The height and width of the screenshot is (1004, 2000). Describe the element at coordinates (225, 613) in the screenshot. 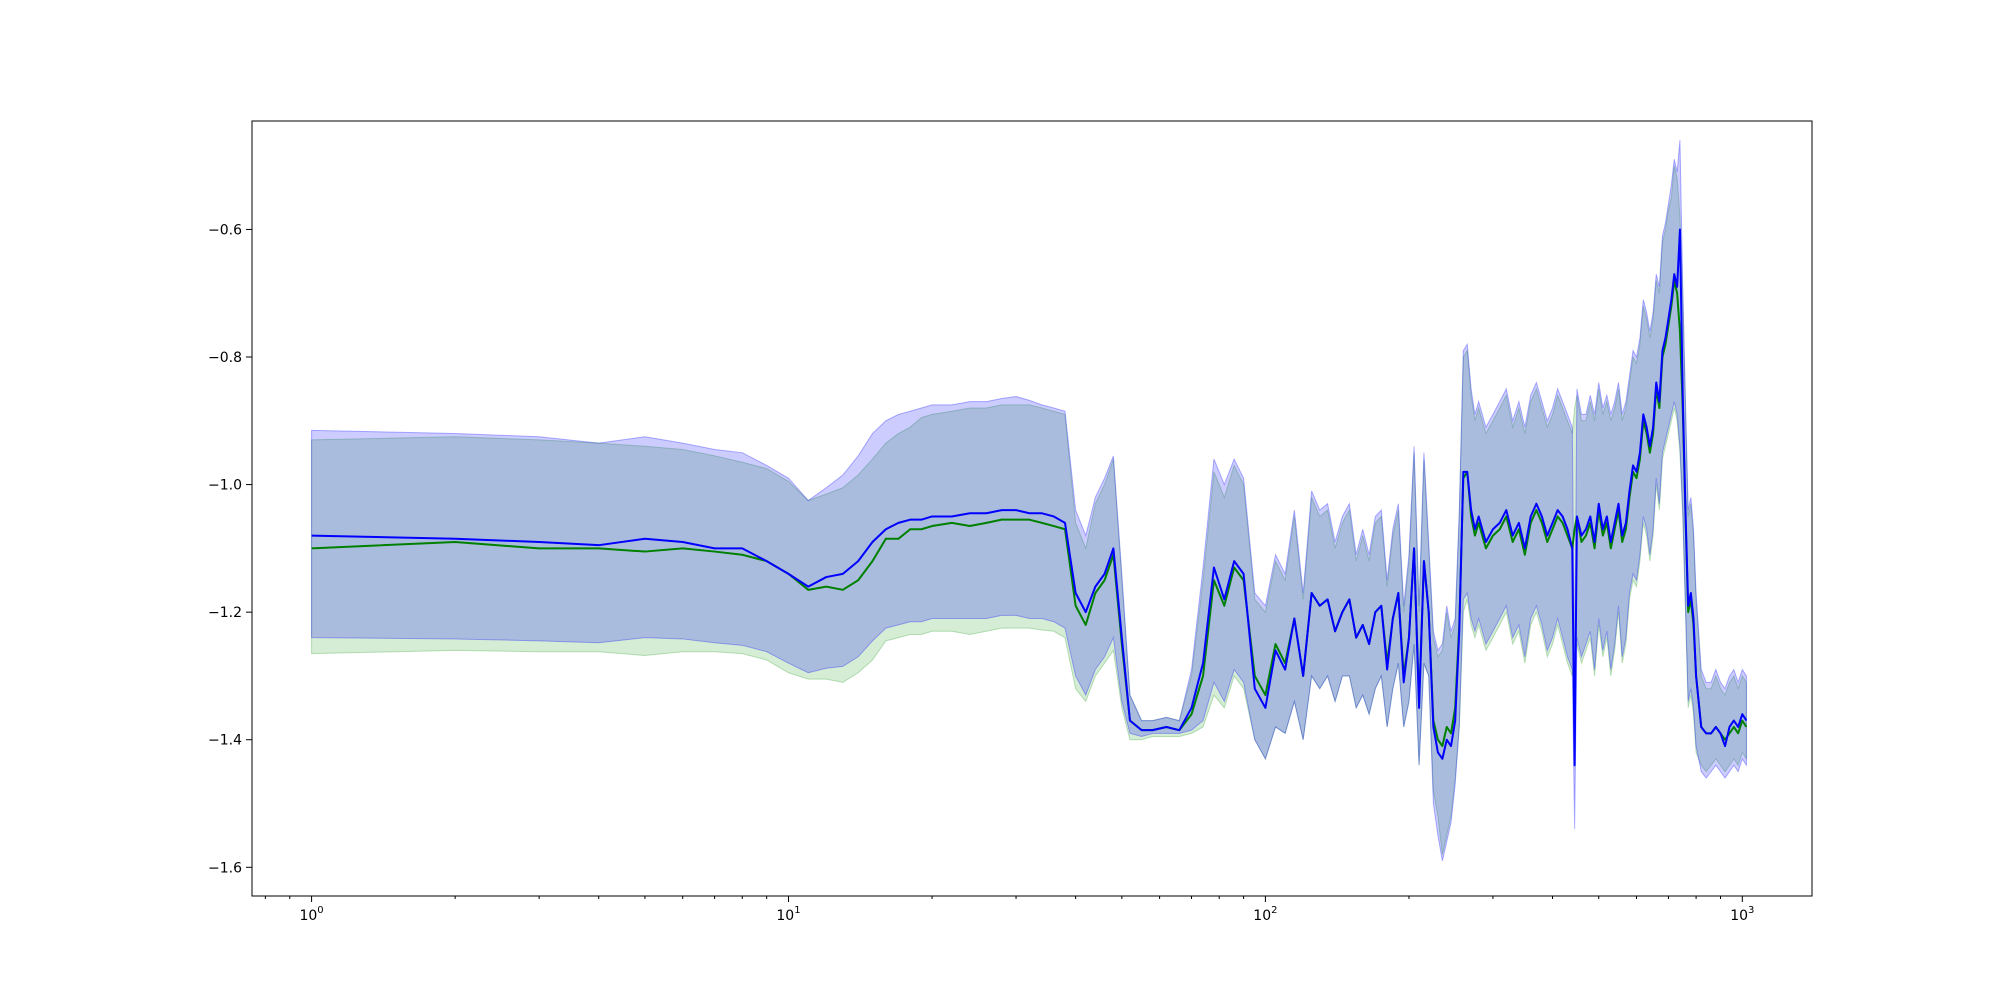

I see `y-tick-label: −1.2` at that location.